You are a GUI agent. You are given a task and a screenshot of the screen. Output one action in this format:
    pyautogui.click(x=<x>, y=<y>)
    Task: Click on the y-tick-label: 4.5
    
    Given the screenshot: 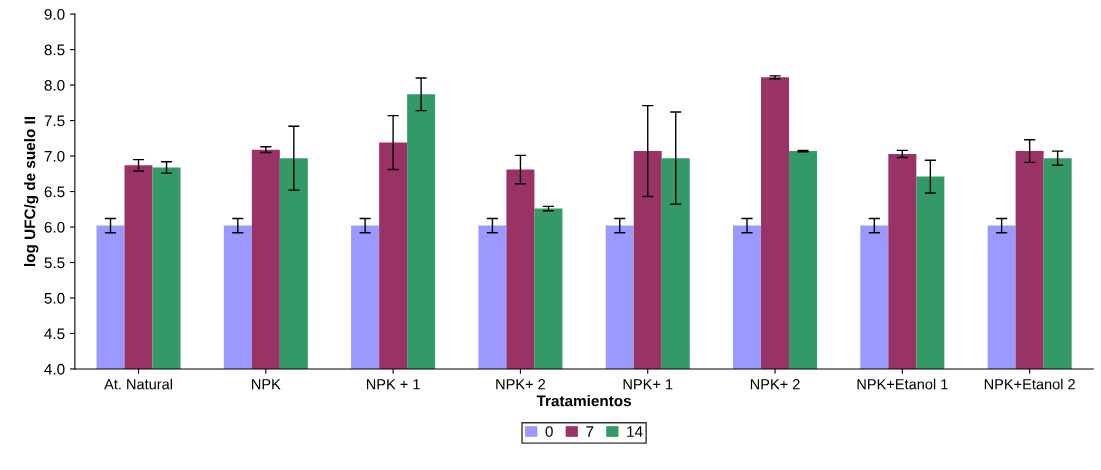 What is the action you would take?
    pyautogui.click(x=54, y=334)
    